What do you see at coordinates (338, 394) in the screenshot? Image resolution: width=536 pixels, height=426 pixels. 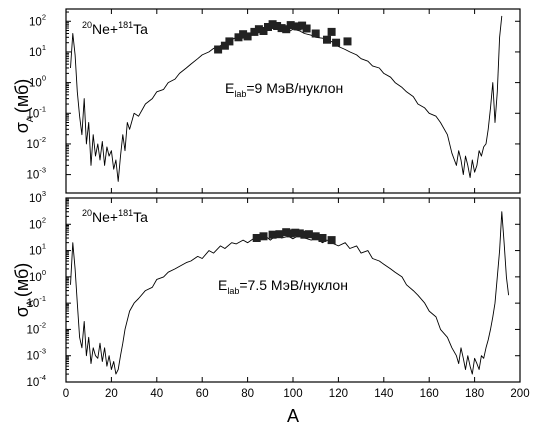 I see `x-tick-label: 120` at bounding box center [338, 394].